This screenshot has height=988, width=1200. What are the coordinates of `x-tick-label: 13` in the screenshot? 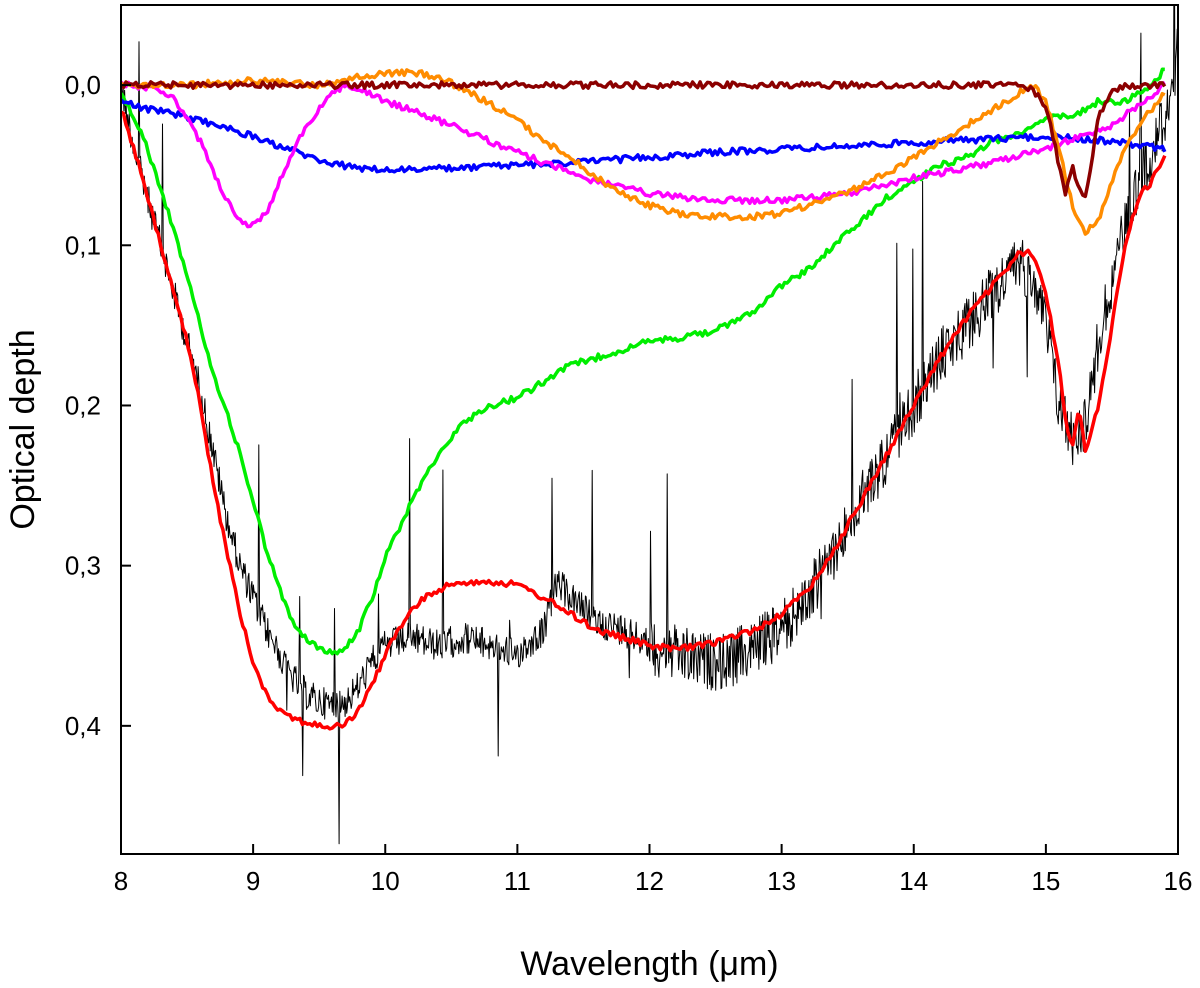 It's located at (781, 881).